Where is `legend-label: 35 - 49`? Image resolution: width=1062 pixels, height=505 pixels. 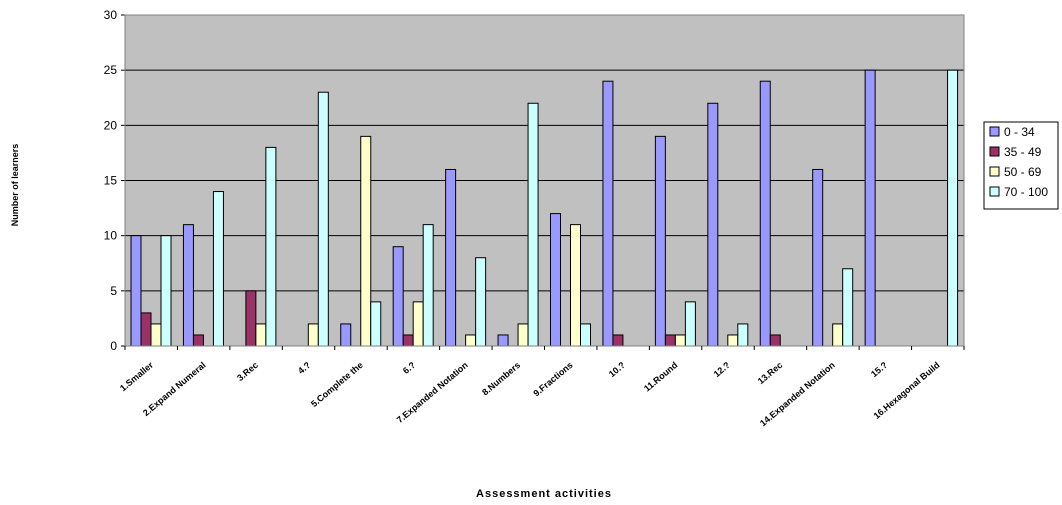 legend-label: 35 - 49 is located at coordinates (1023, 152).